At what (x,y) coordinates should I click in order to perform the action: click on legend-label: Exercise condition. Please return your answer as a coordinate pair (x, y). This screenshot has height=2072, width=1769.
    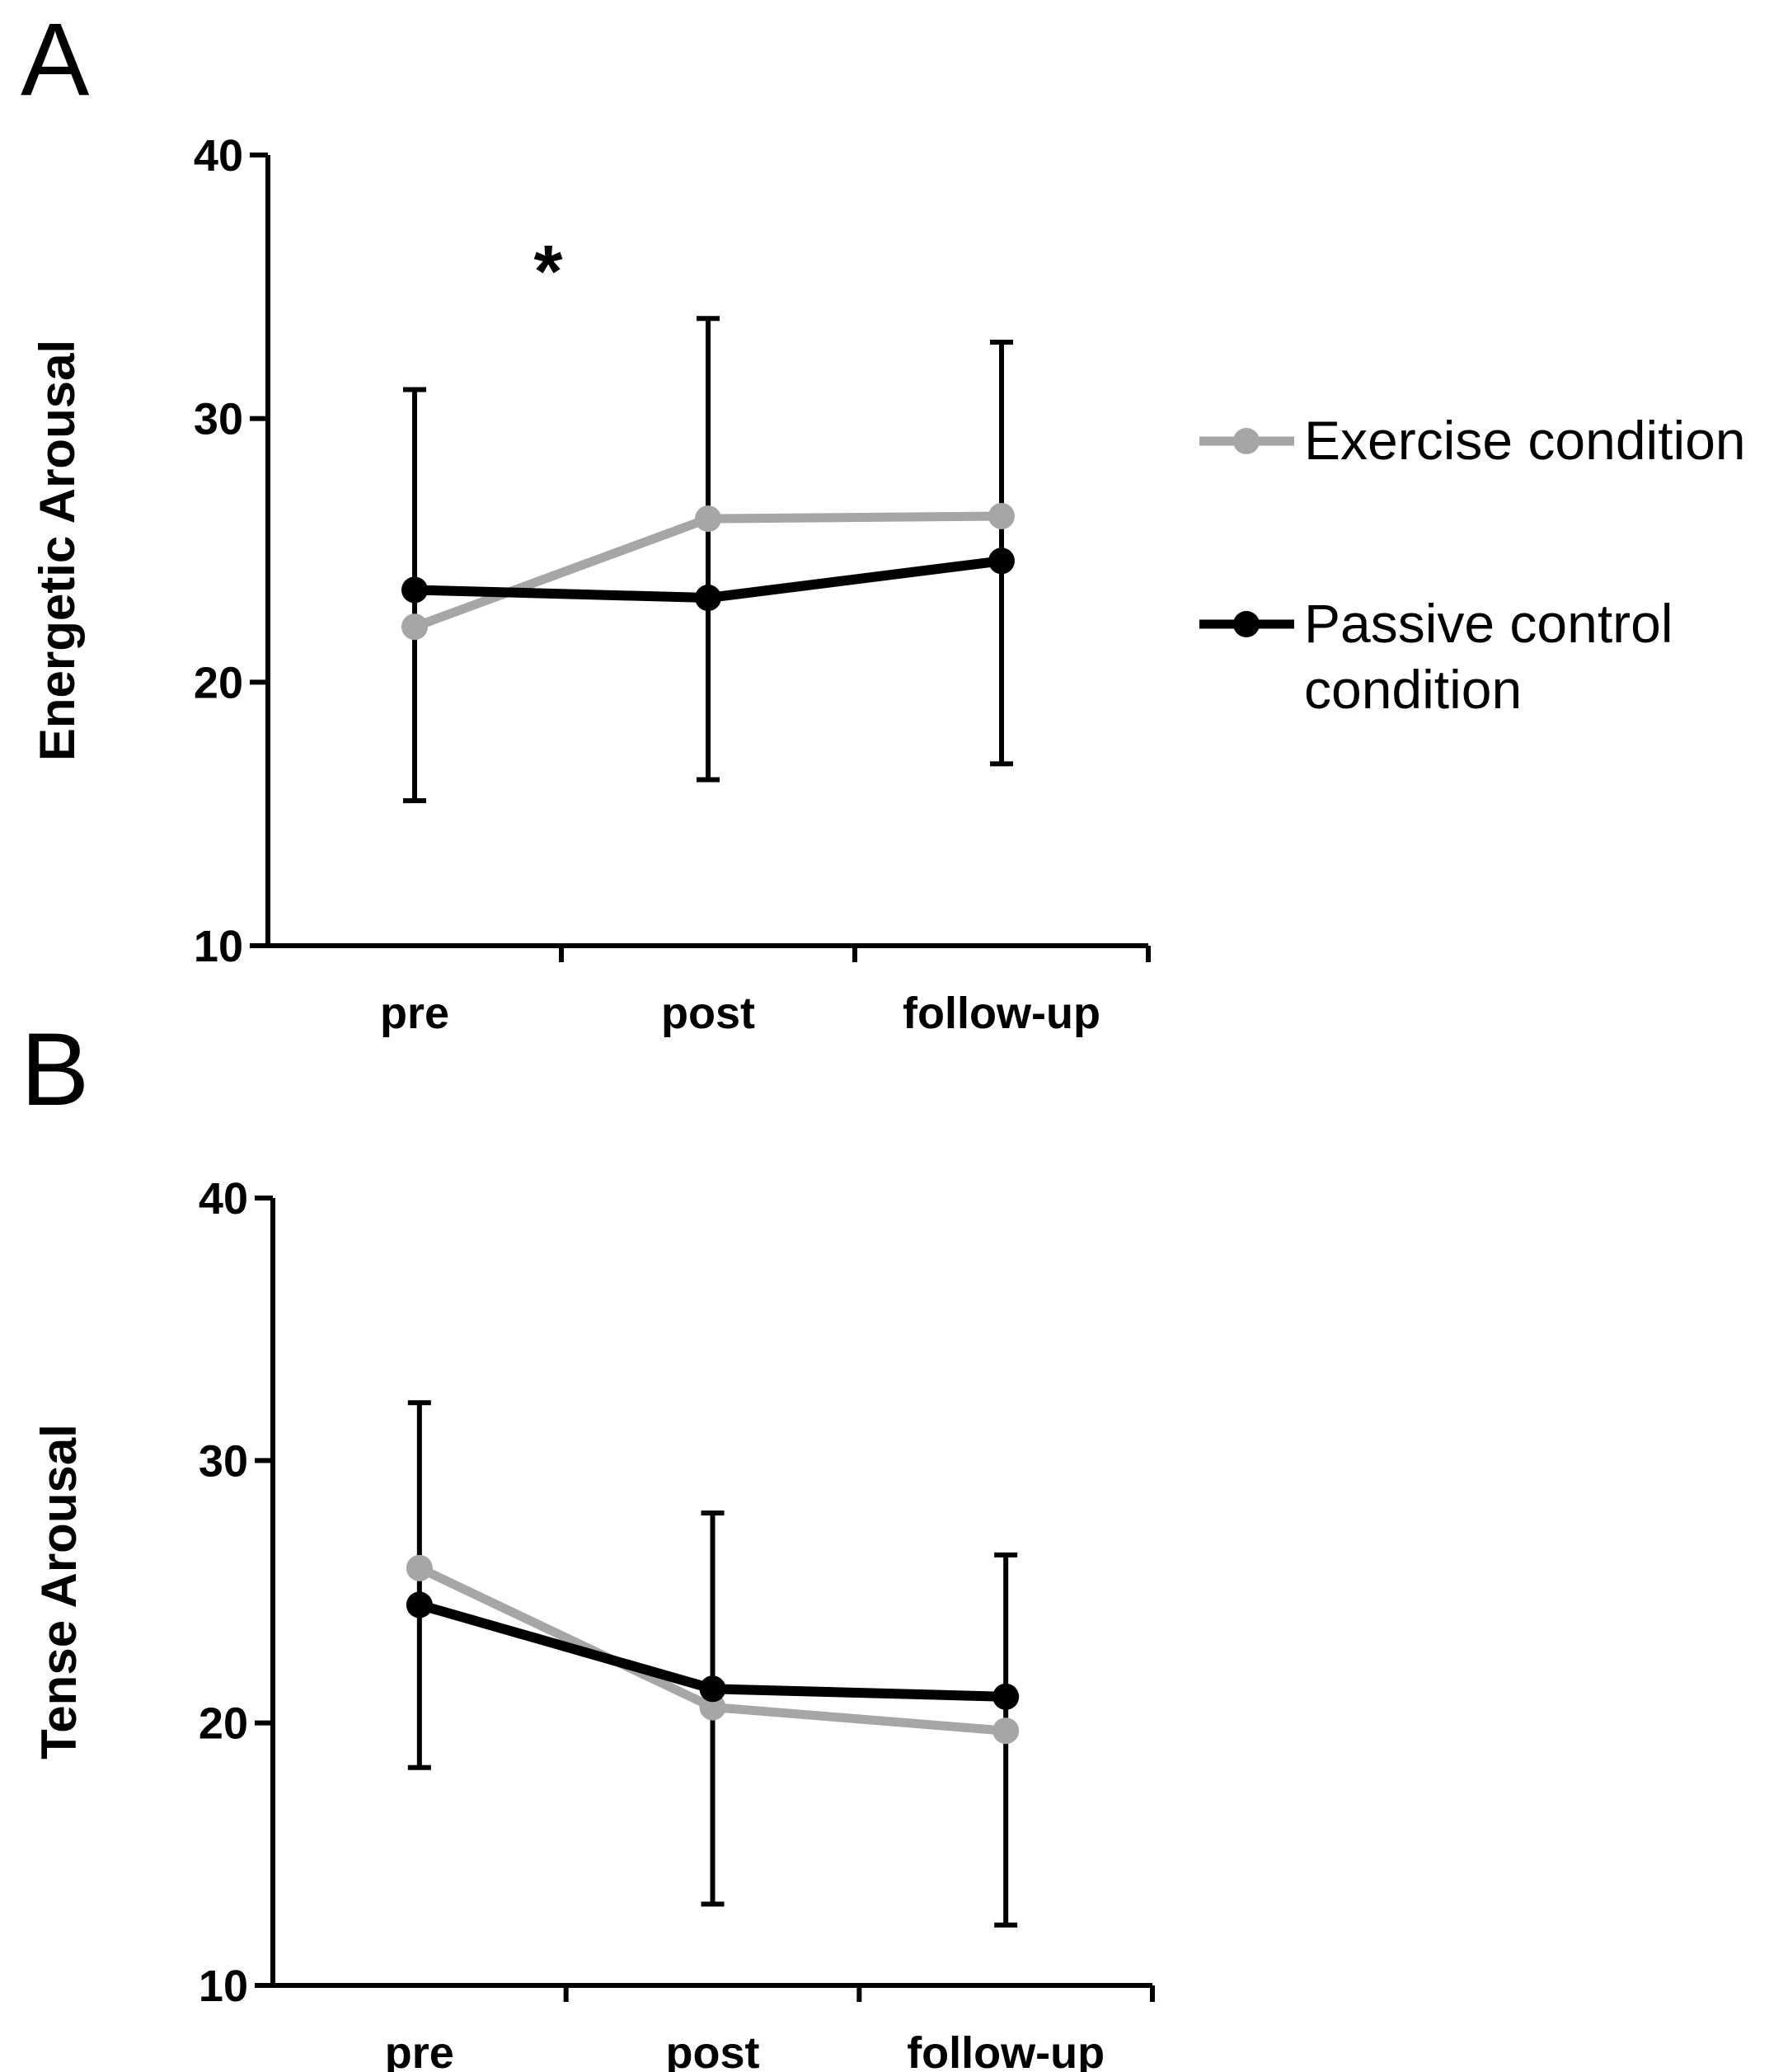
    Looking at the image, I should click on (1525, 440).